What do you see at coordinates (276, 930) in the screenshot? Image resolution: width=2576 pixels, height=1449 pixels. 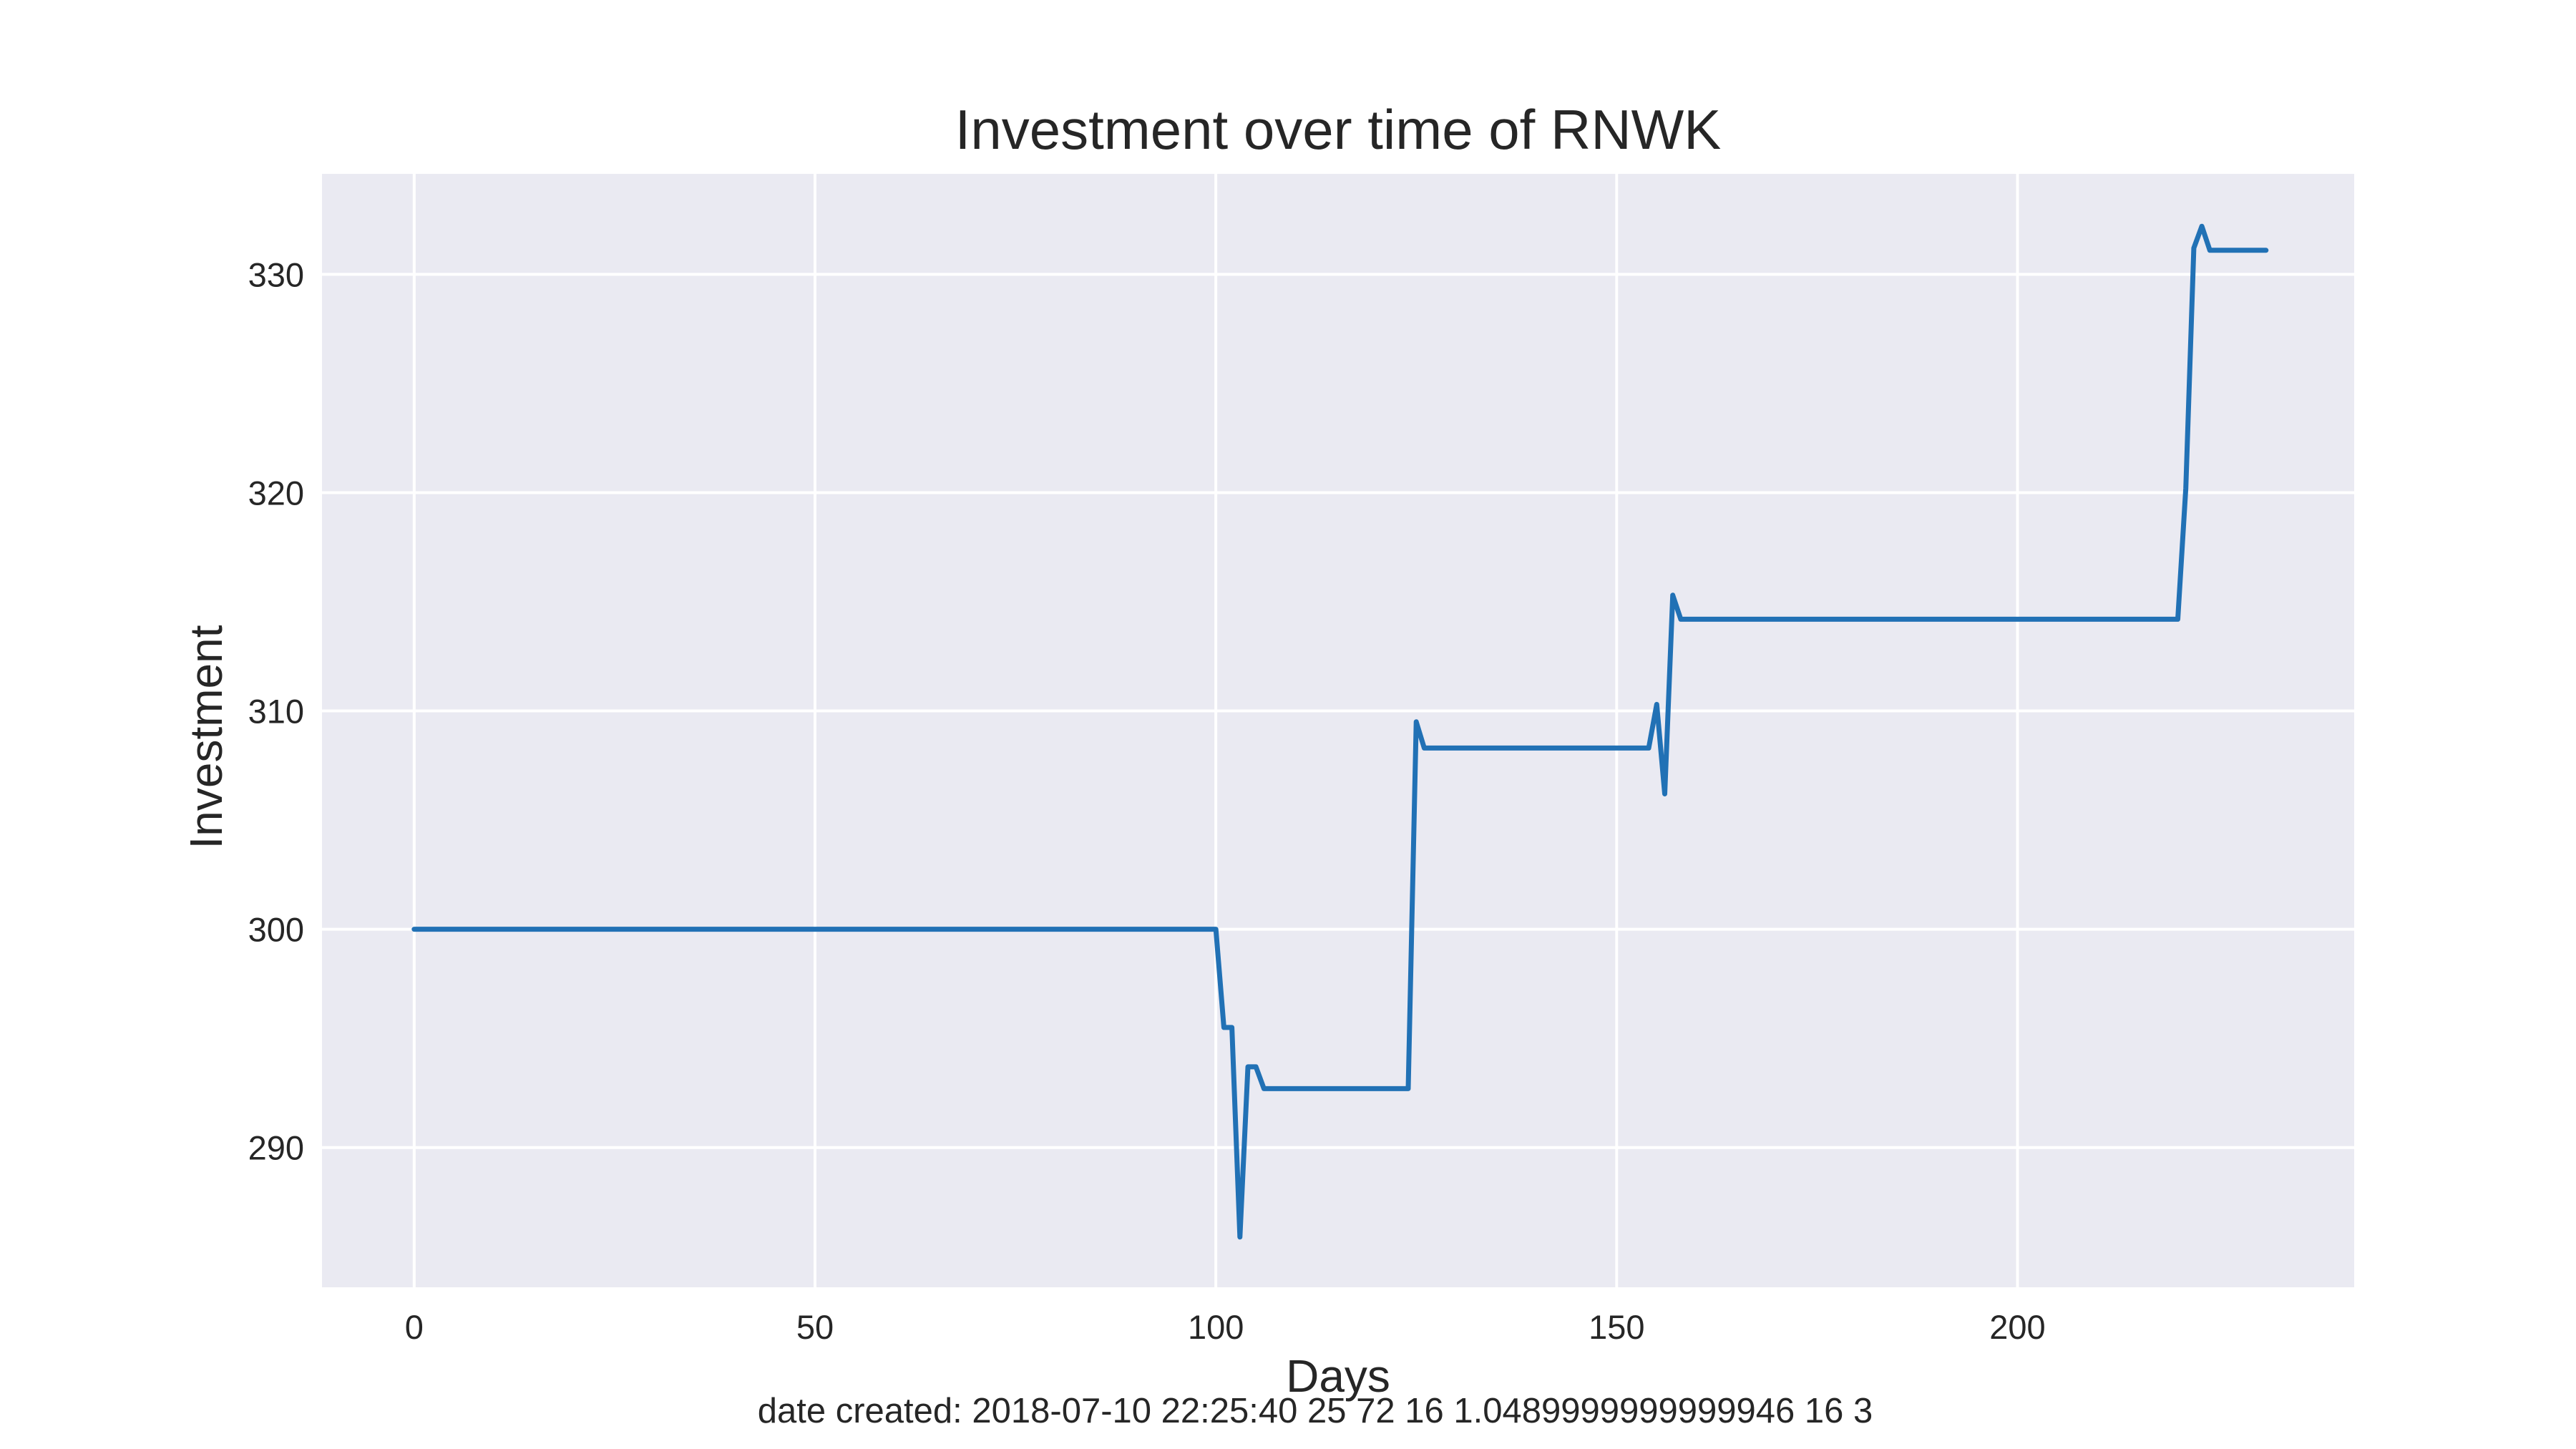 I see `y-tick-label: 300` at bounding box center [276, 930].